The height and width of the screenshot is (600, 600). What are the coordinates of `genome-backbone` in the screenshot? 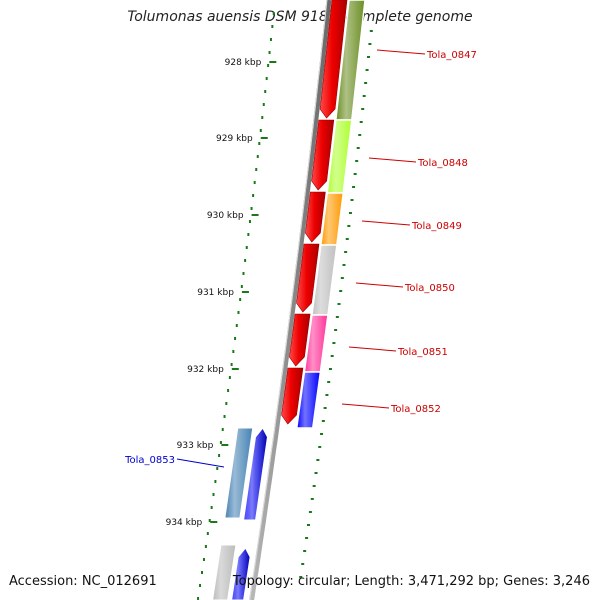 It's located at (290, 300).